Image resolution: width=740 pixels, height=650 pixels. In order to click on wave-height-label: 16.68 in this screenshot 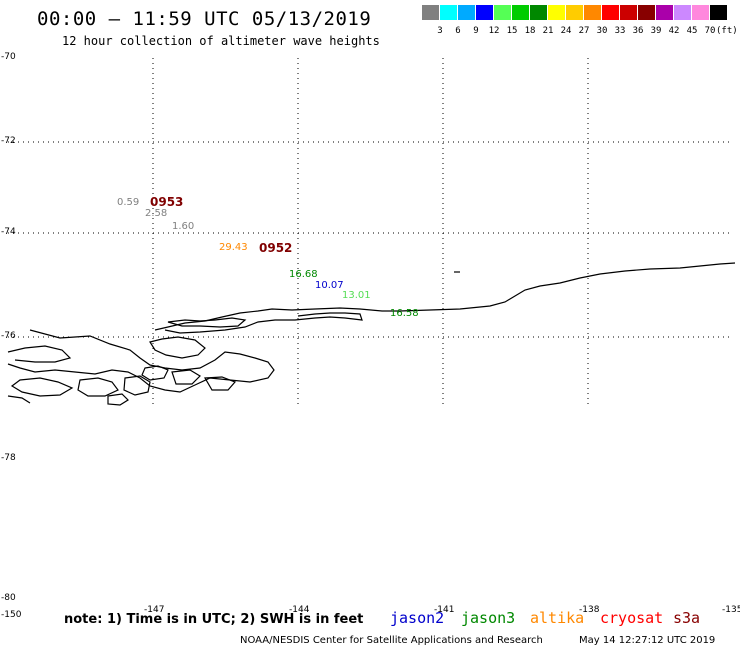, I will do `click(303, 274)`.